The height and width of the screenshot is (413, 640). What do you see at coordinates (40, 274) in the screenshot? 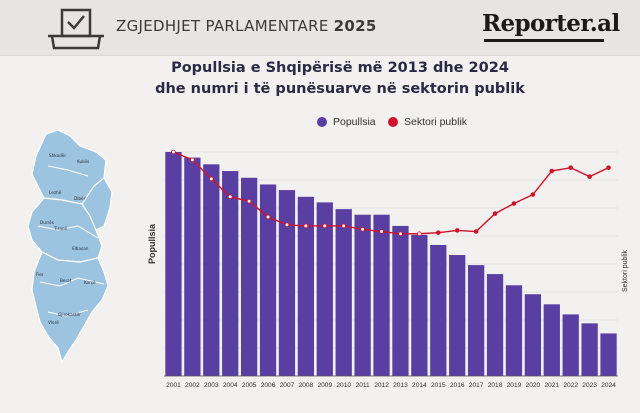
I see `map-label-region: Fier` at bounding box center [40, 274].